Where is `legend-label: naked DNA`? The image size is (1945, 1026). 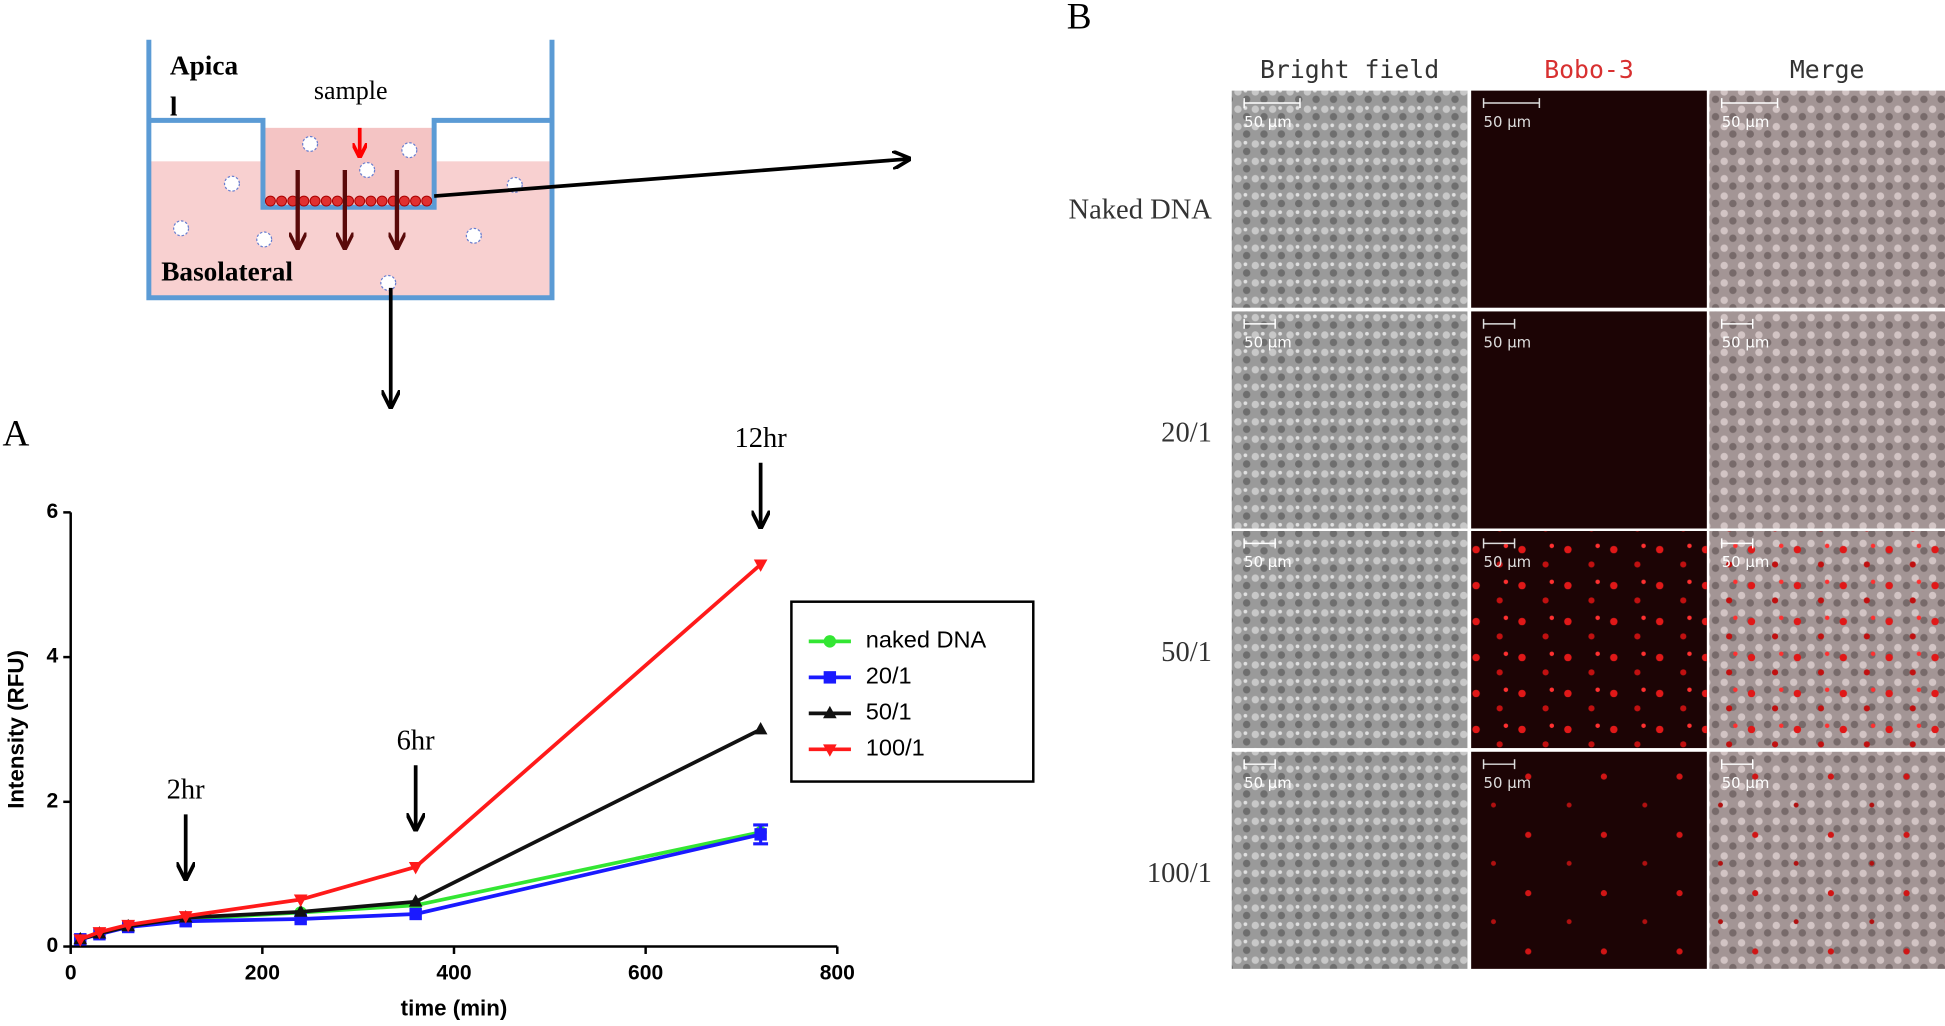 legend-label: naked DNA is located at coordinates (926, 640).